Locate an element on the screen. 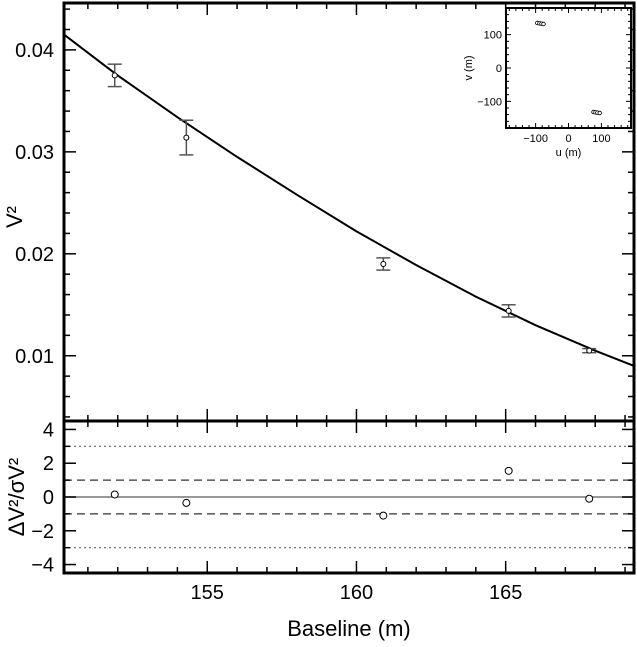 The image size is (637, 647). main-y-axis-title: V² is located at coordinates (14, 217).